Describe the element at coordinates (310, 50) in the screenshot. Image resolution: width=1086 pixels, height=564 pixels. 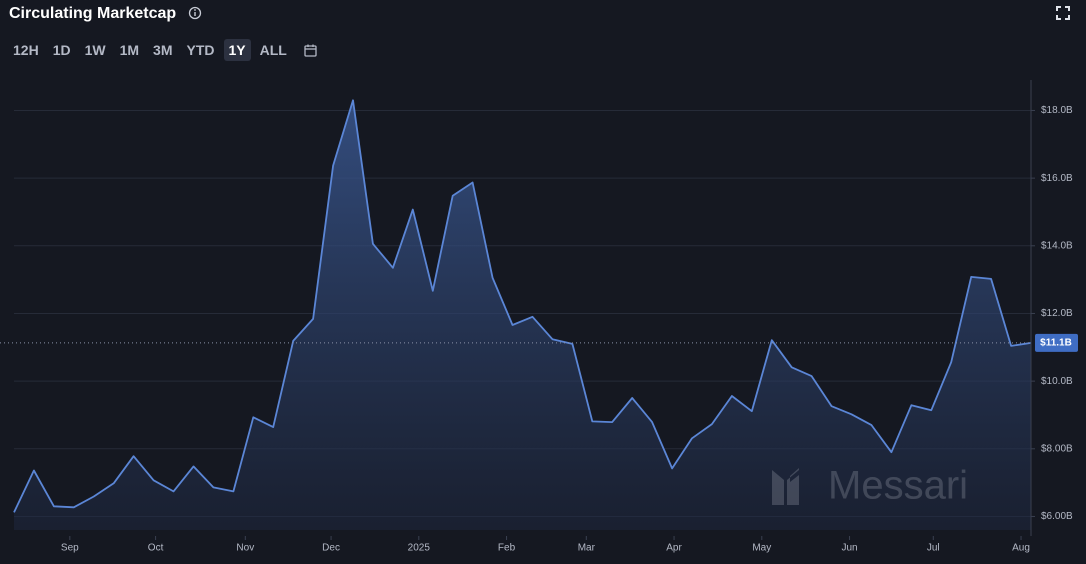
I see `calendar-icon` at that location.